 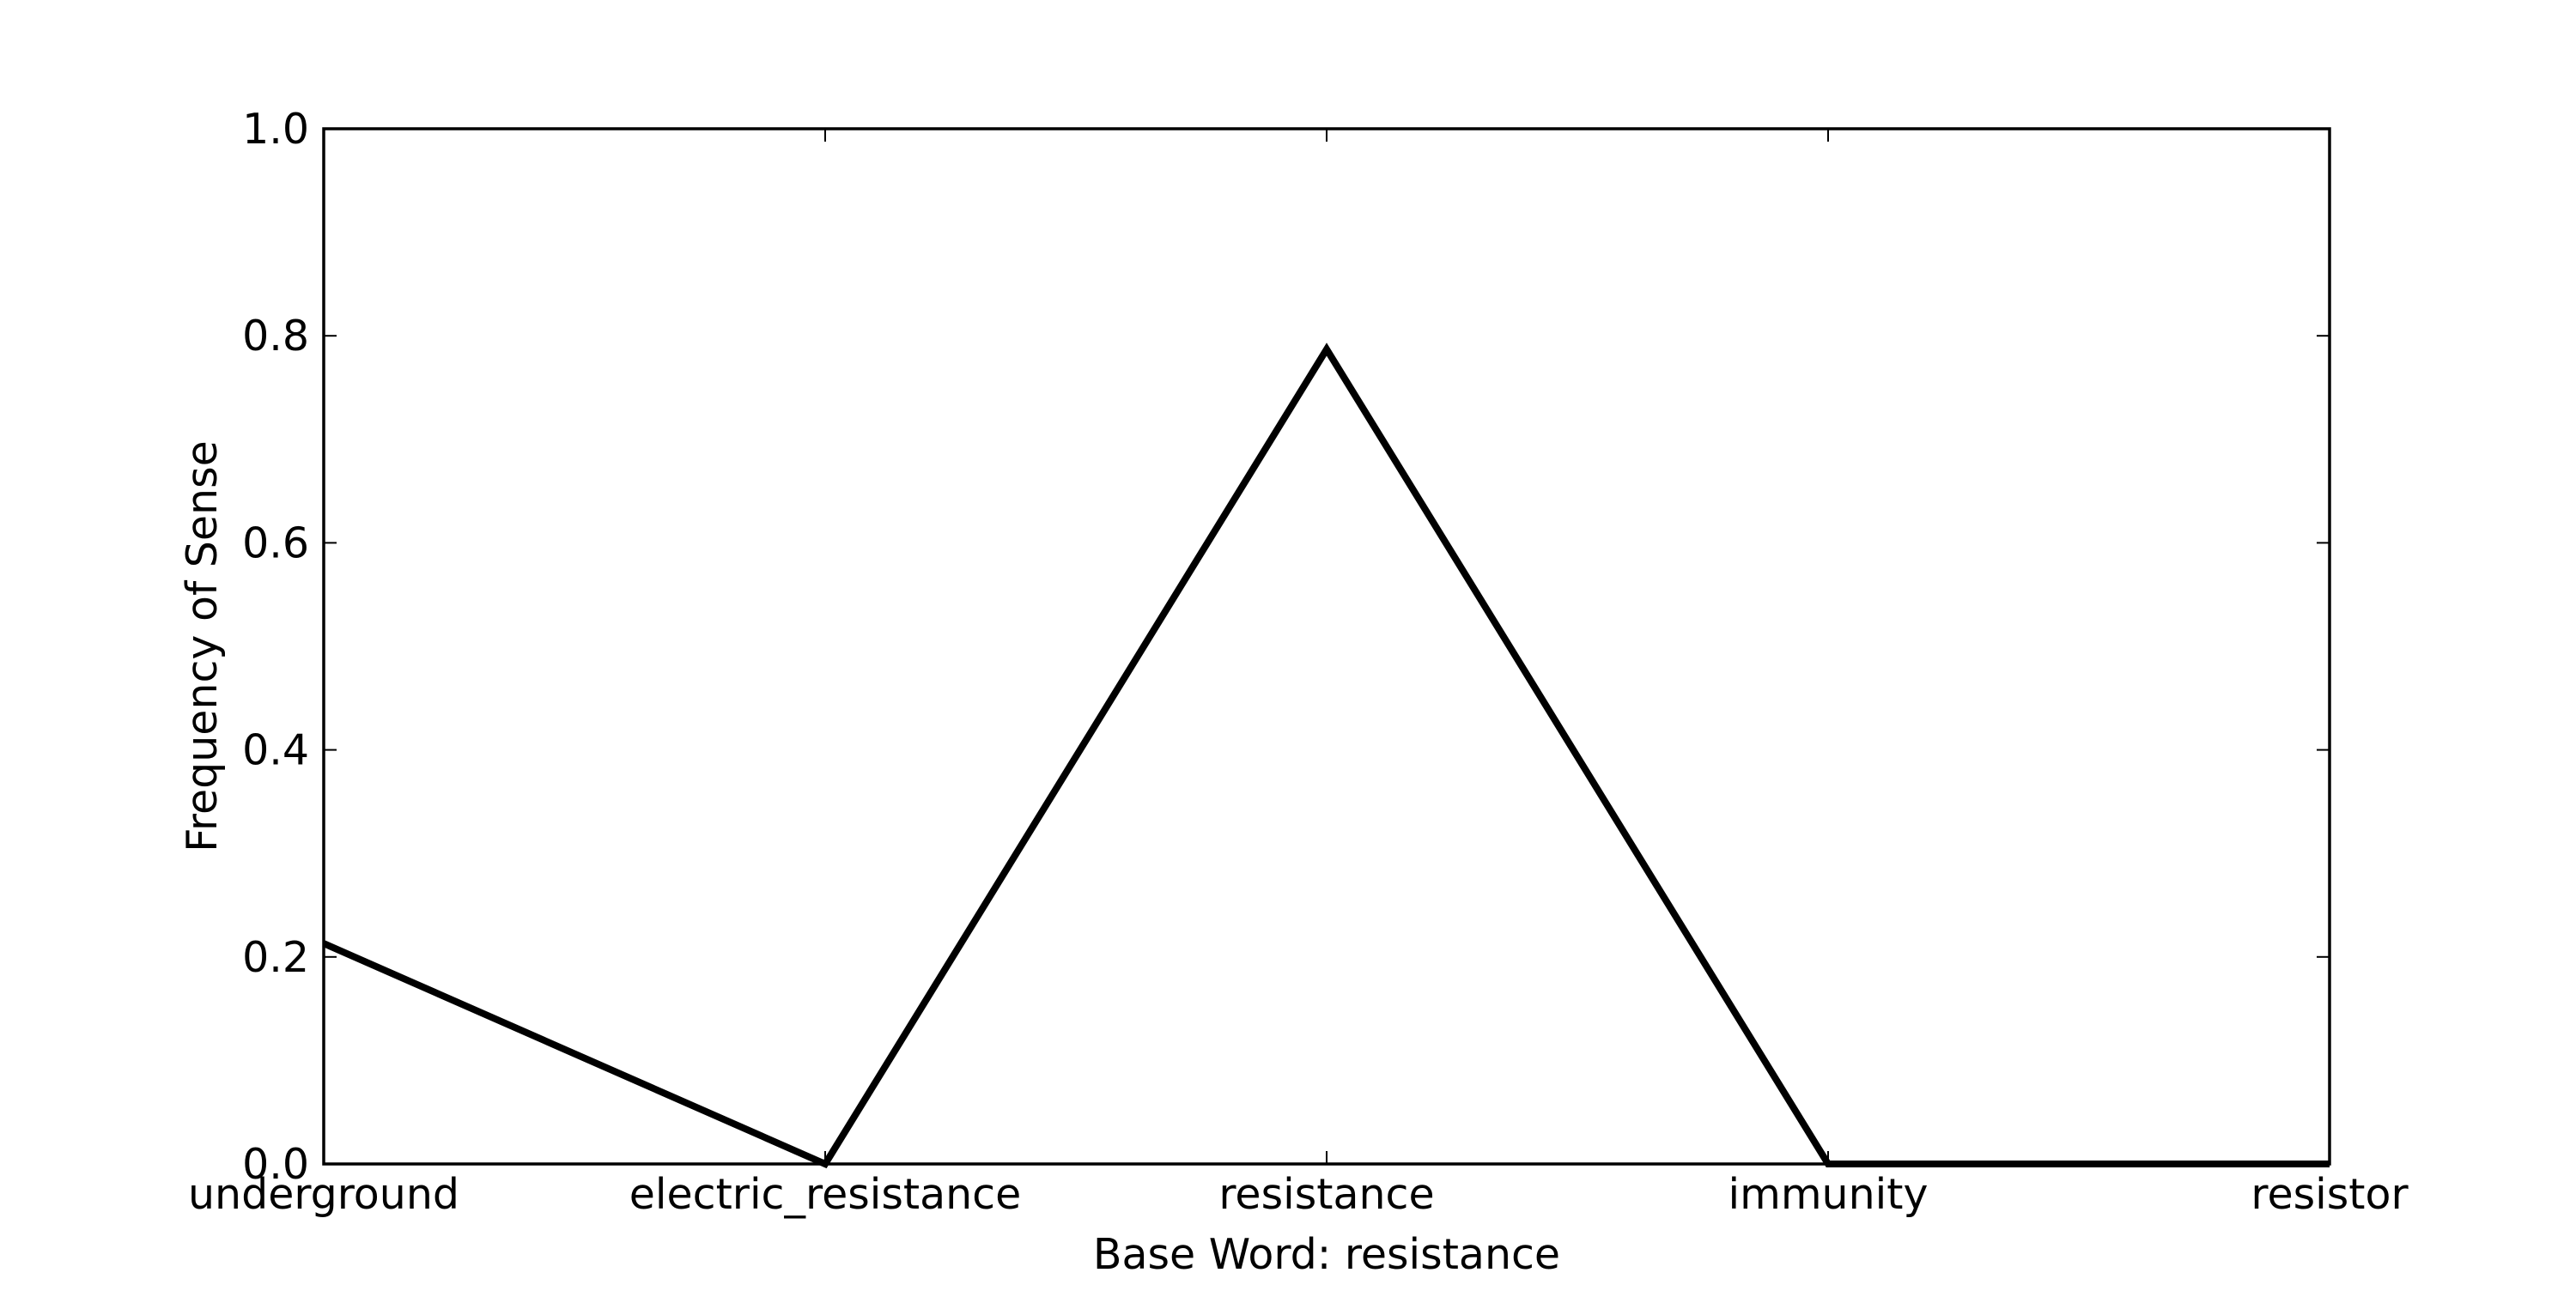 I want to click on x-tick-label: electric_resistance, so click(x=825, y=1195).